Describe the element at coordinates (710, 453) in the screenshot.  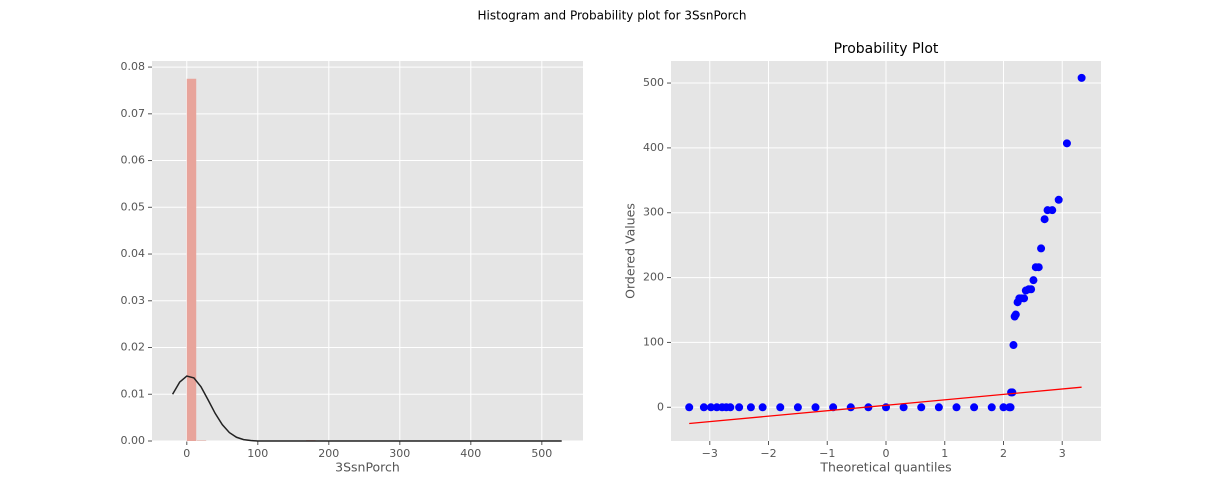
I see `x-tick-label: −3` at that location.